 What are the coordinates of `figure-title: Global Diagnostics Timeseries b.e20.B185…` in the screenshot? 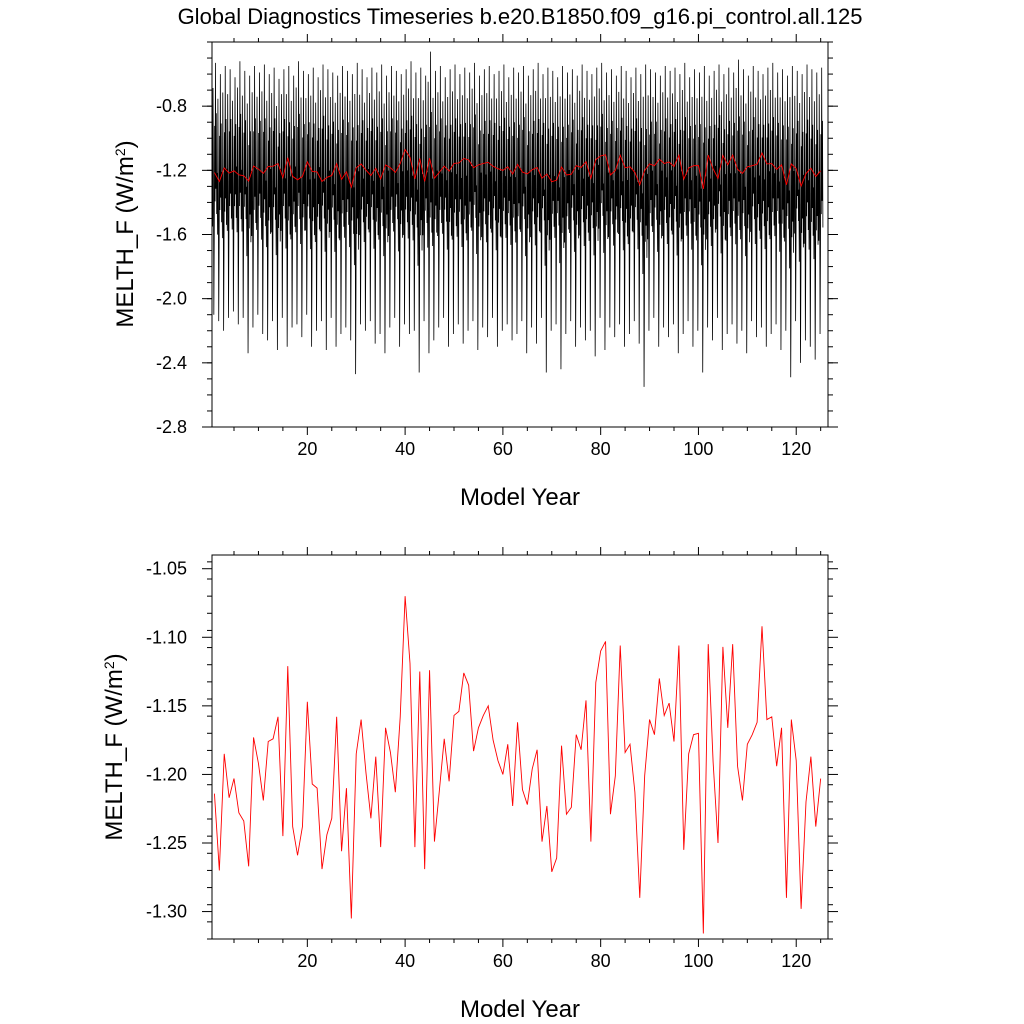 It's located at (520, 16).